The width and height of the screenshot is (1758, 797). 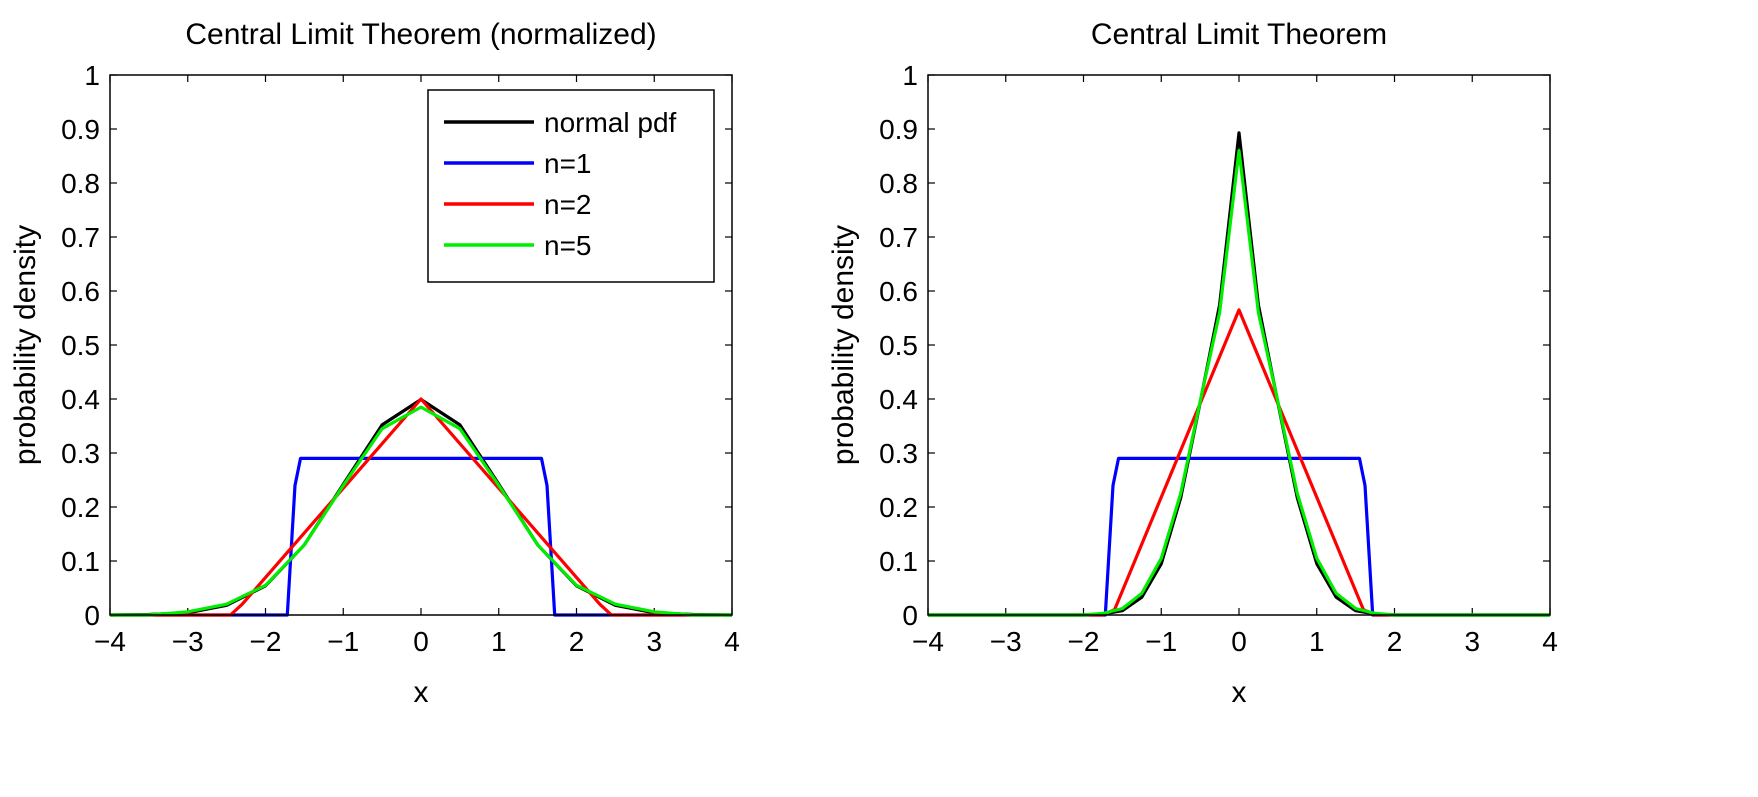 What do you see at coordinates (568, 204) in the screenshot?
I see `legend-label: n=2` at bounding box center [568, 204].